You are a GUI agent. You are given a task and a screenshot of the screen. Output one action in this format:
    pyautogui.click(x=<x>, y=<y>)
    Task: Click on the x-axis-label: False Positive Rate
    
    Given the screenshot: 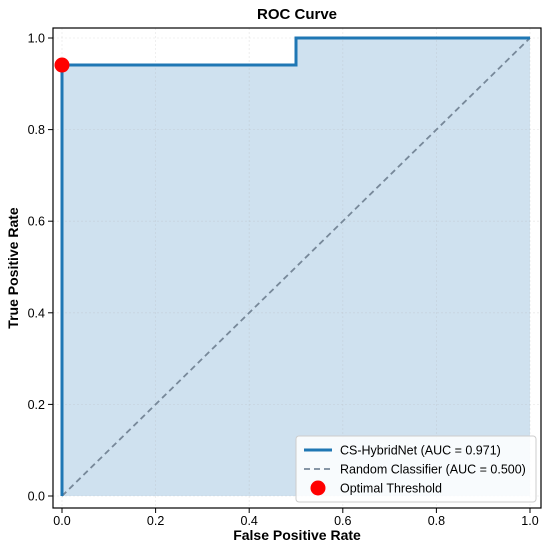 What is the action you would take?
    pyautogui.click(x=297, y=535)
    